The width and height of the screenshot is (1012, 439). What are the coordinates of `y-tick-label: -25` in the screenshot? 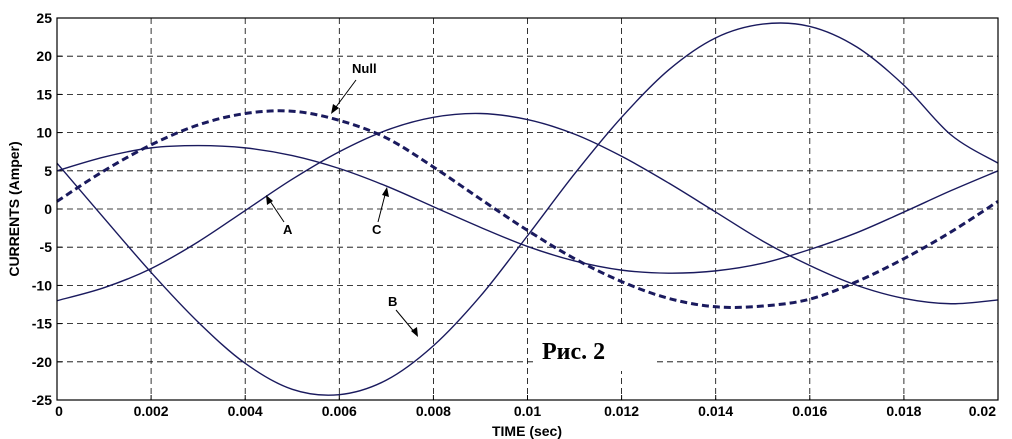 It's located at (42, 400).